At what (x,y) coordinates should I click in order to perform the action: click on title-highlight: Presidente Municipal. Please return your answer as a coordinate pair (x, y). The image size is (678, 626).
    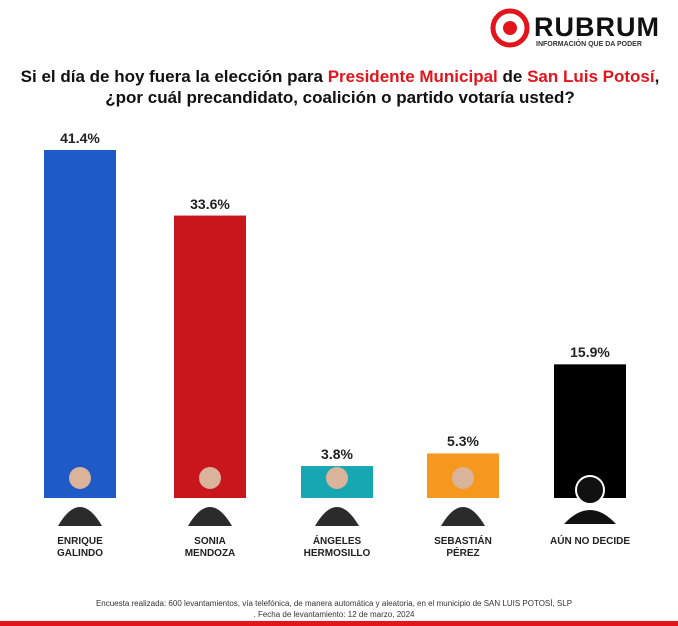
    Looking at the image, I should click on (412, 76).